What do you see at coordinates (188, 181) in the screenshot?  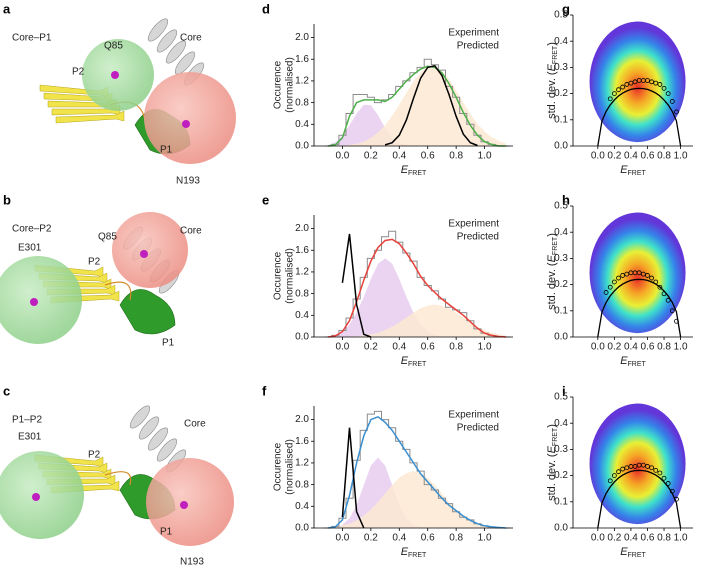 I see `structure-label: N193` at bounding box center [188, 181].